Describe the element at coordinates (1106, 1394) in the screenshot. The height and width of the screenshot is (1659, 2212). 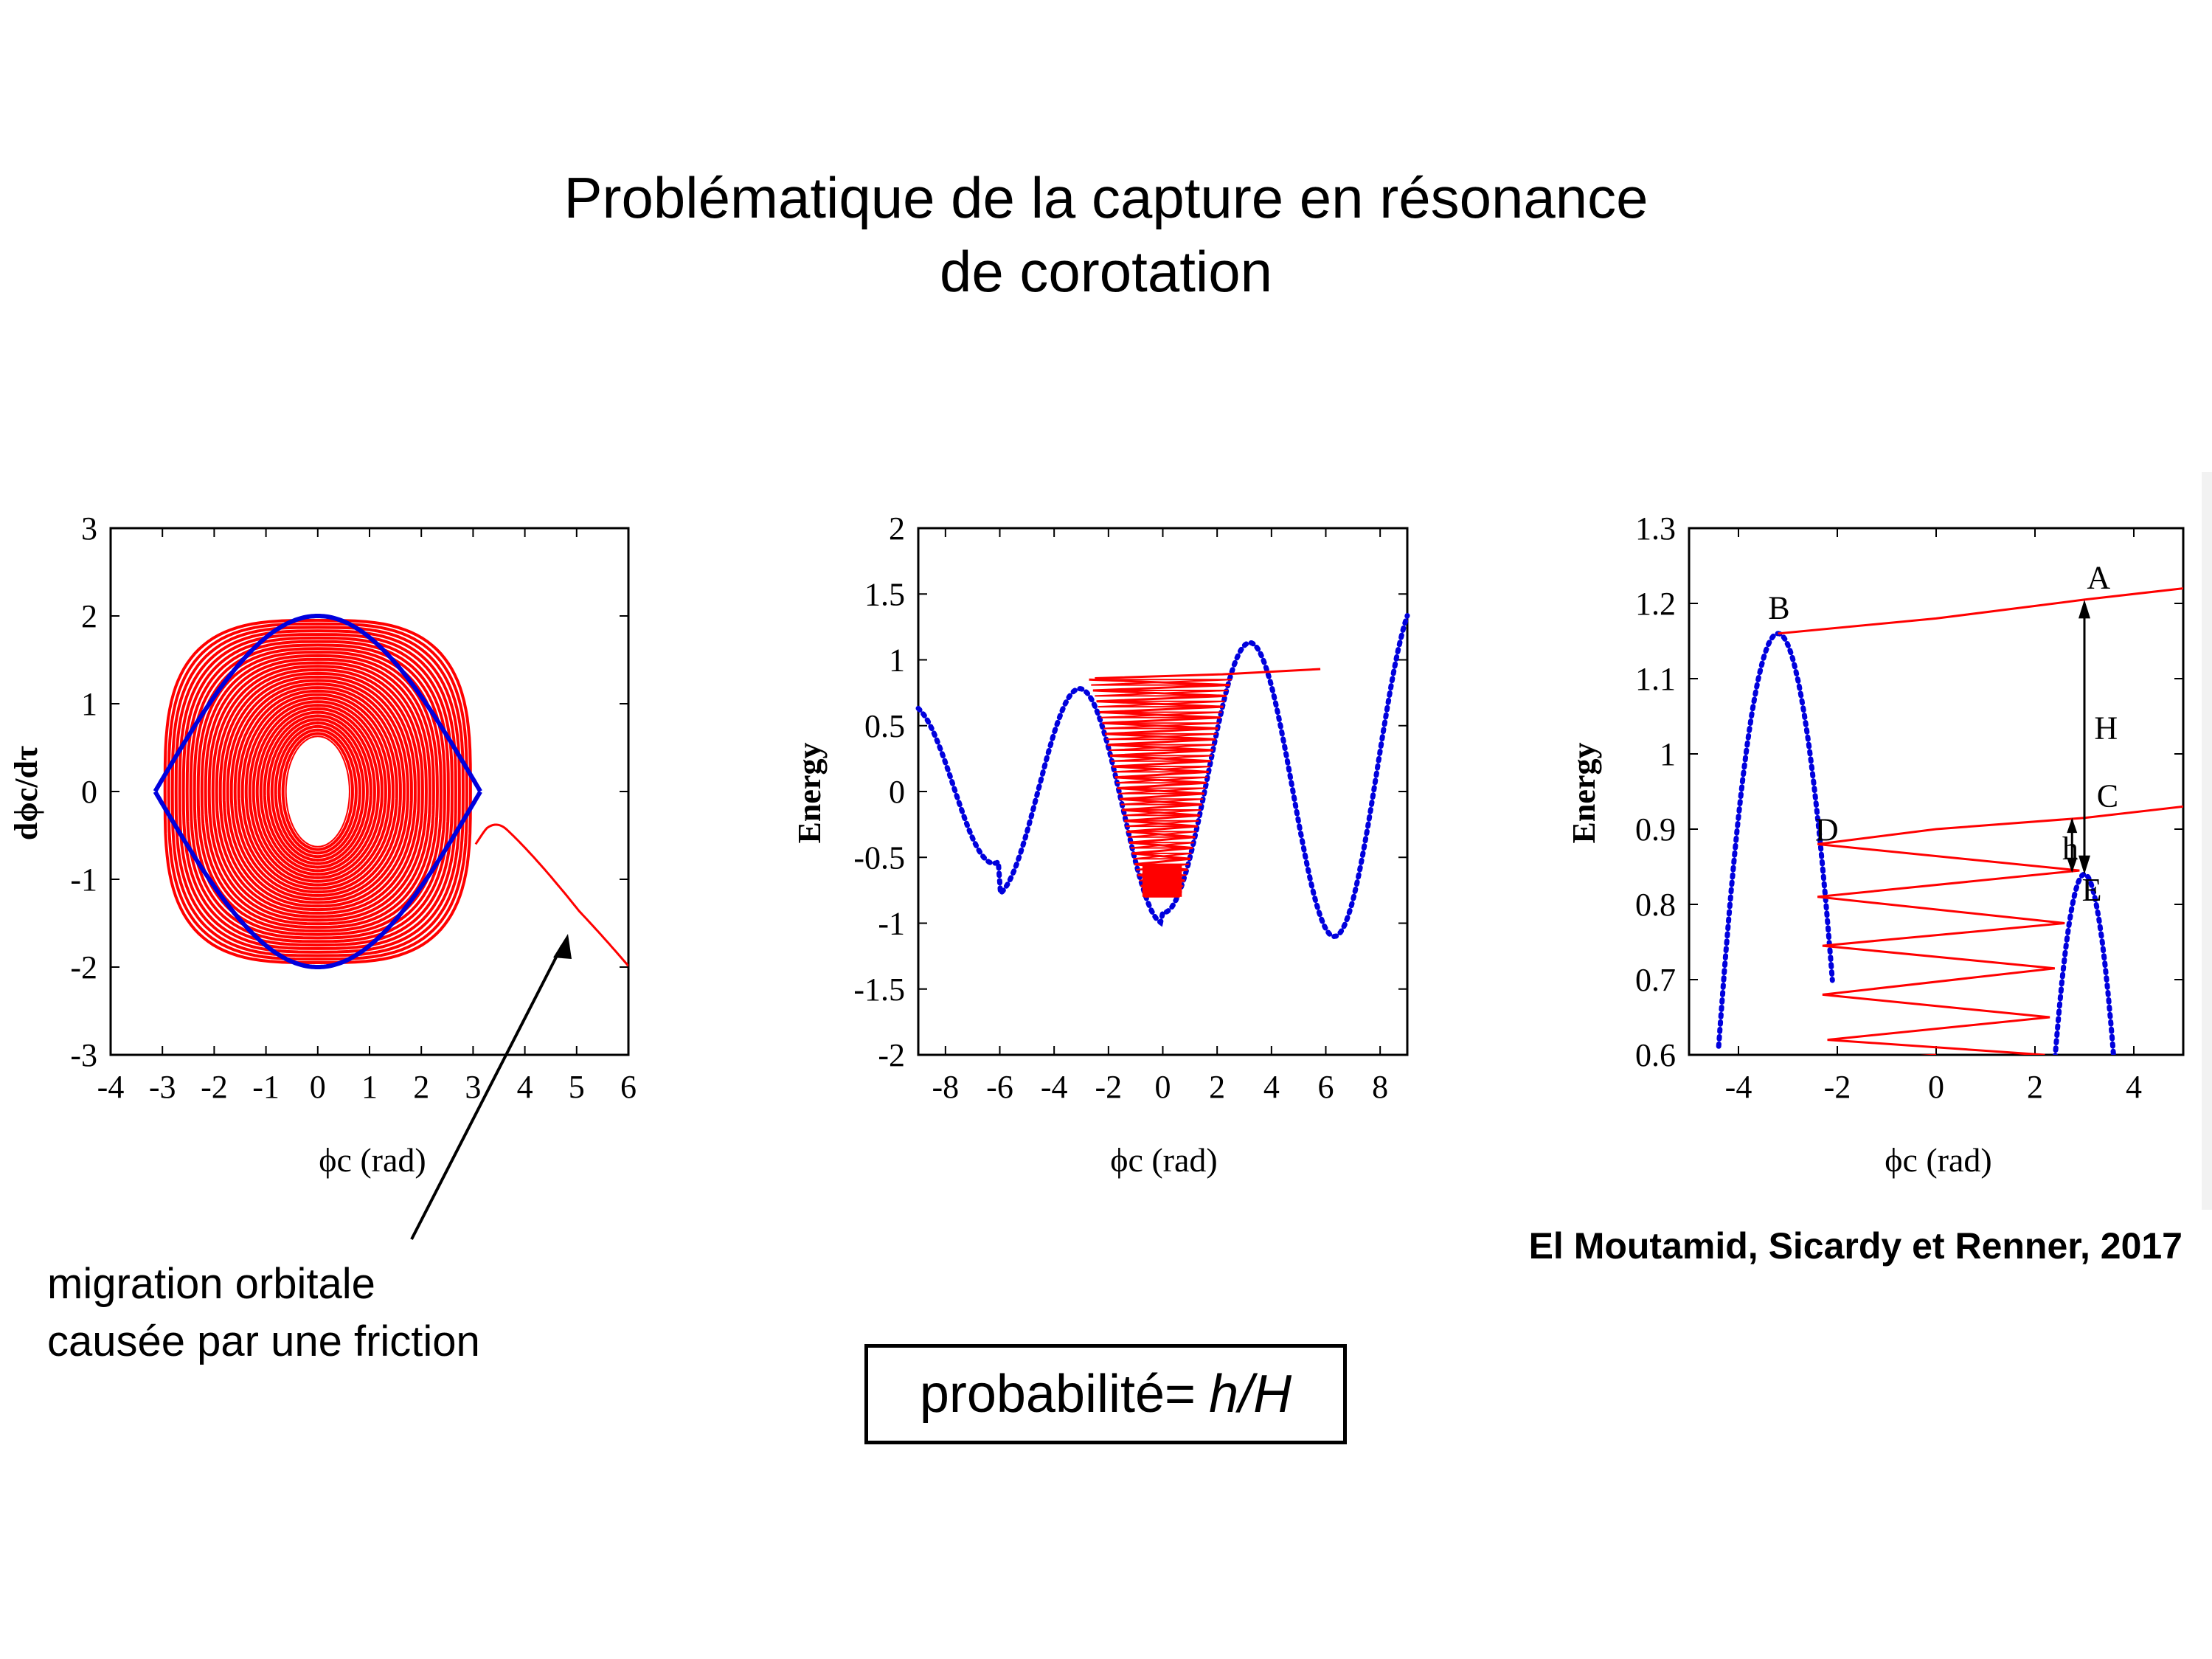
I see `probability-box: probabilité= h/H` at that location.